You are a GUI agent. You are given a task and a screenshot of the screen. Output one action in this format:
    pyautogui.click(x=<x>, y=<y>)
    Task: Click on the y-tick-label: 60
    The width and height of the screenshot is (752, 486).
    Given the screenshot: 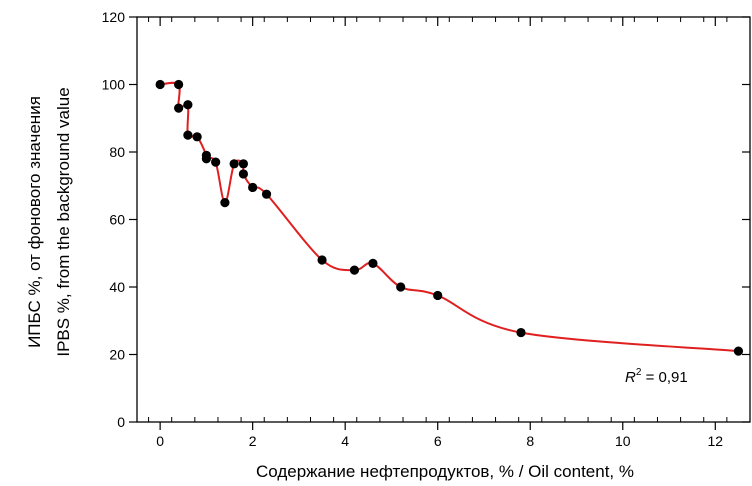 What is the action you would take?
    pyautogui.click(x=117, y=220)
    